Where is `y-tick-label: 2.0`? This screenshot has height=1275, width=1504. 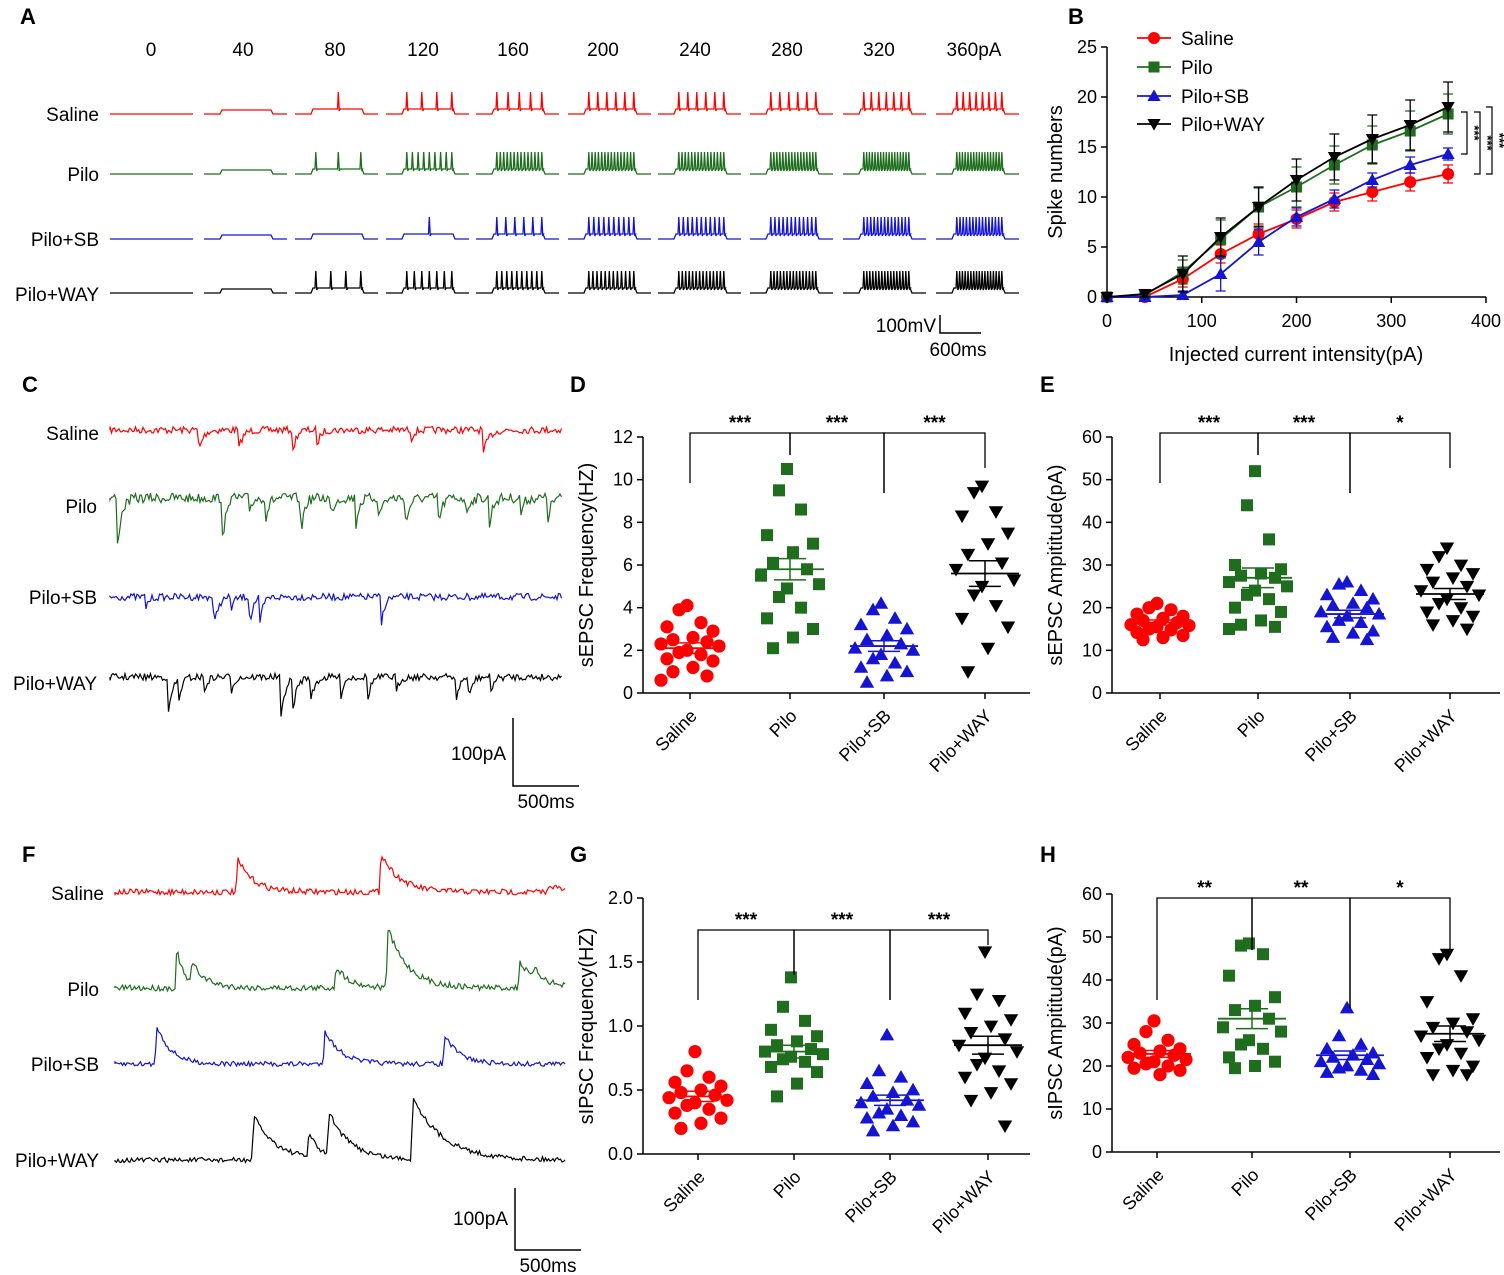 y-tick-label: 2.0 is located at coordinates (620, 898).